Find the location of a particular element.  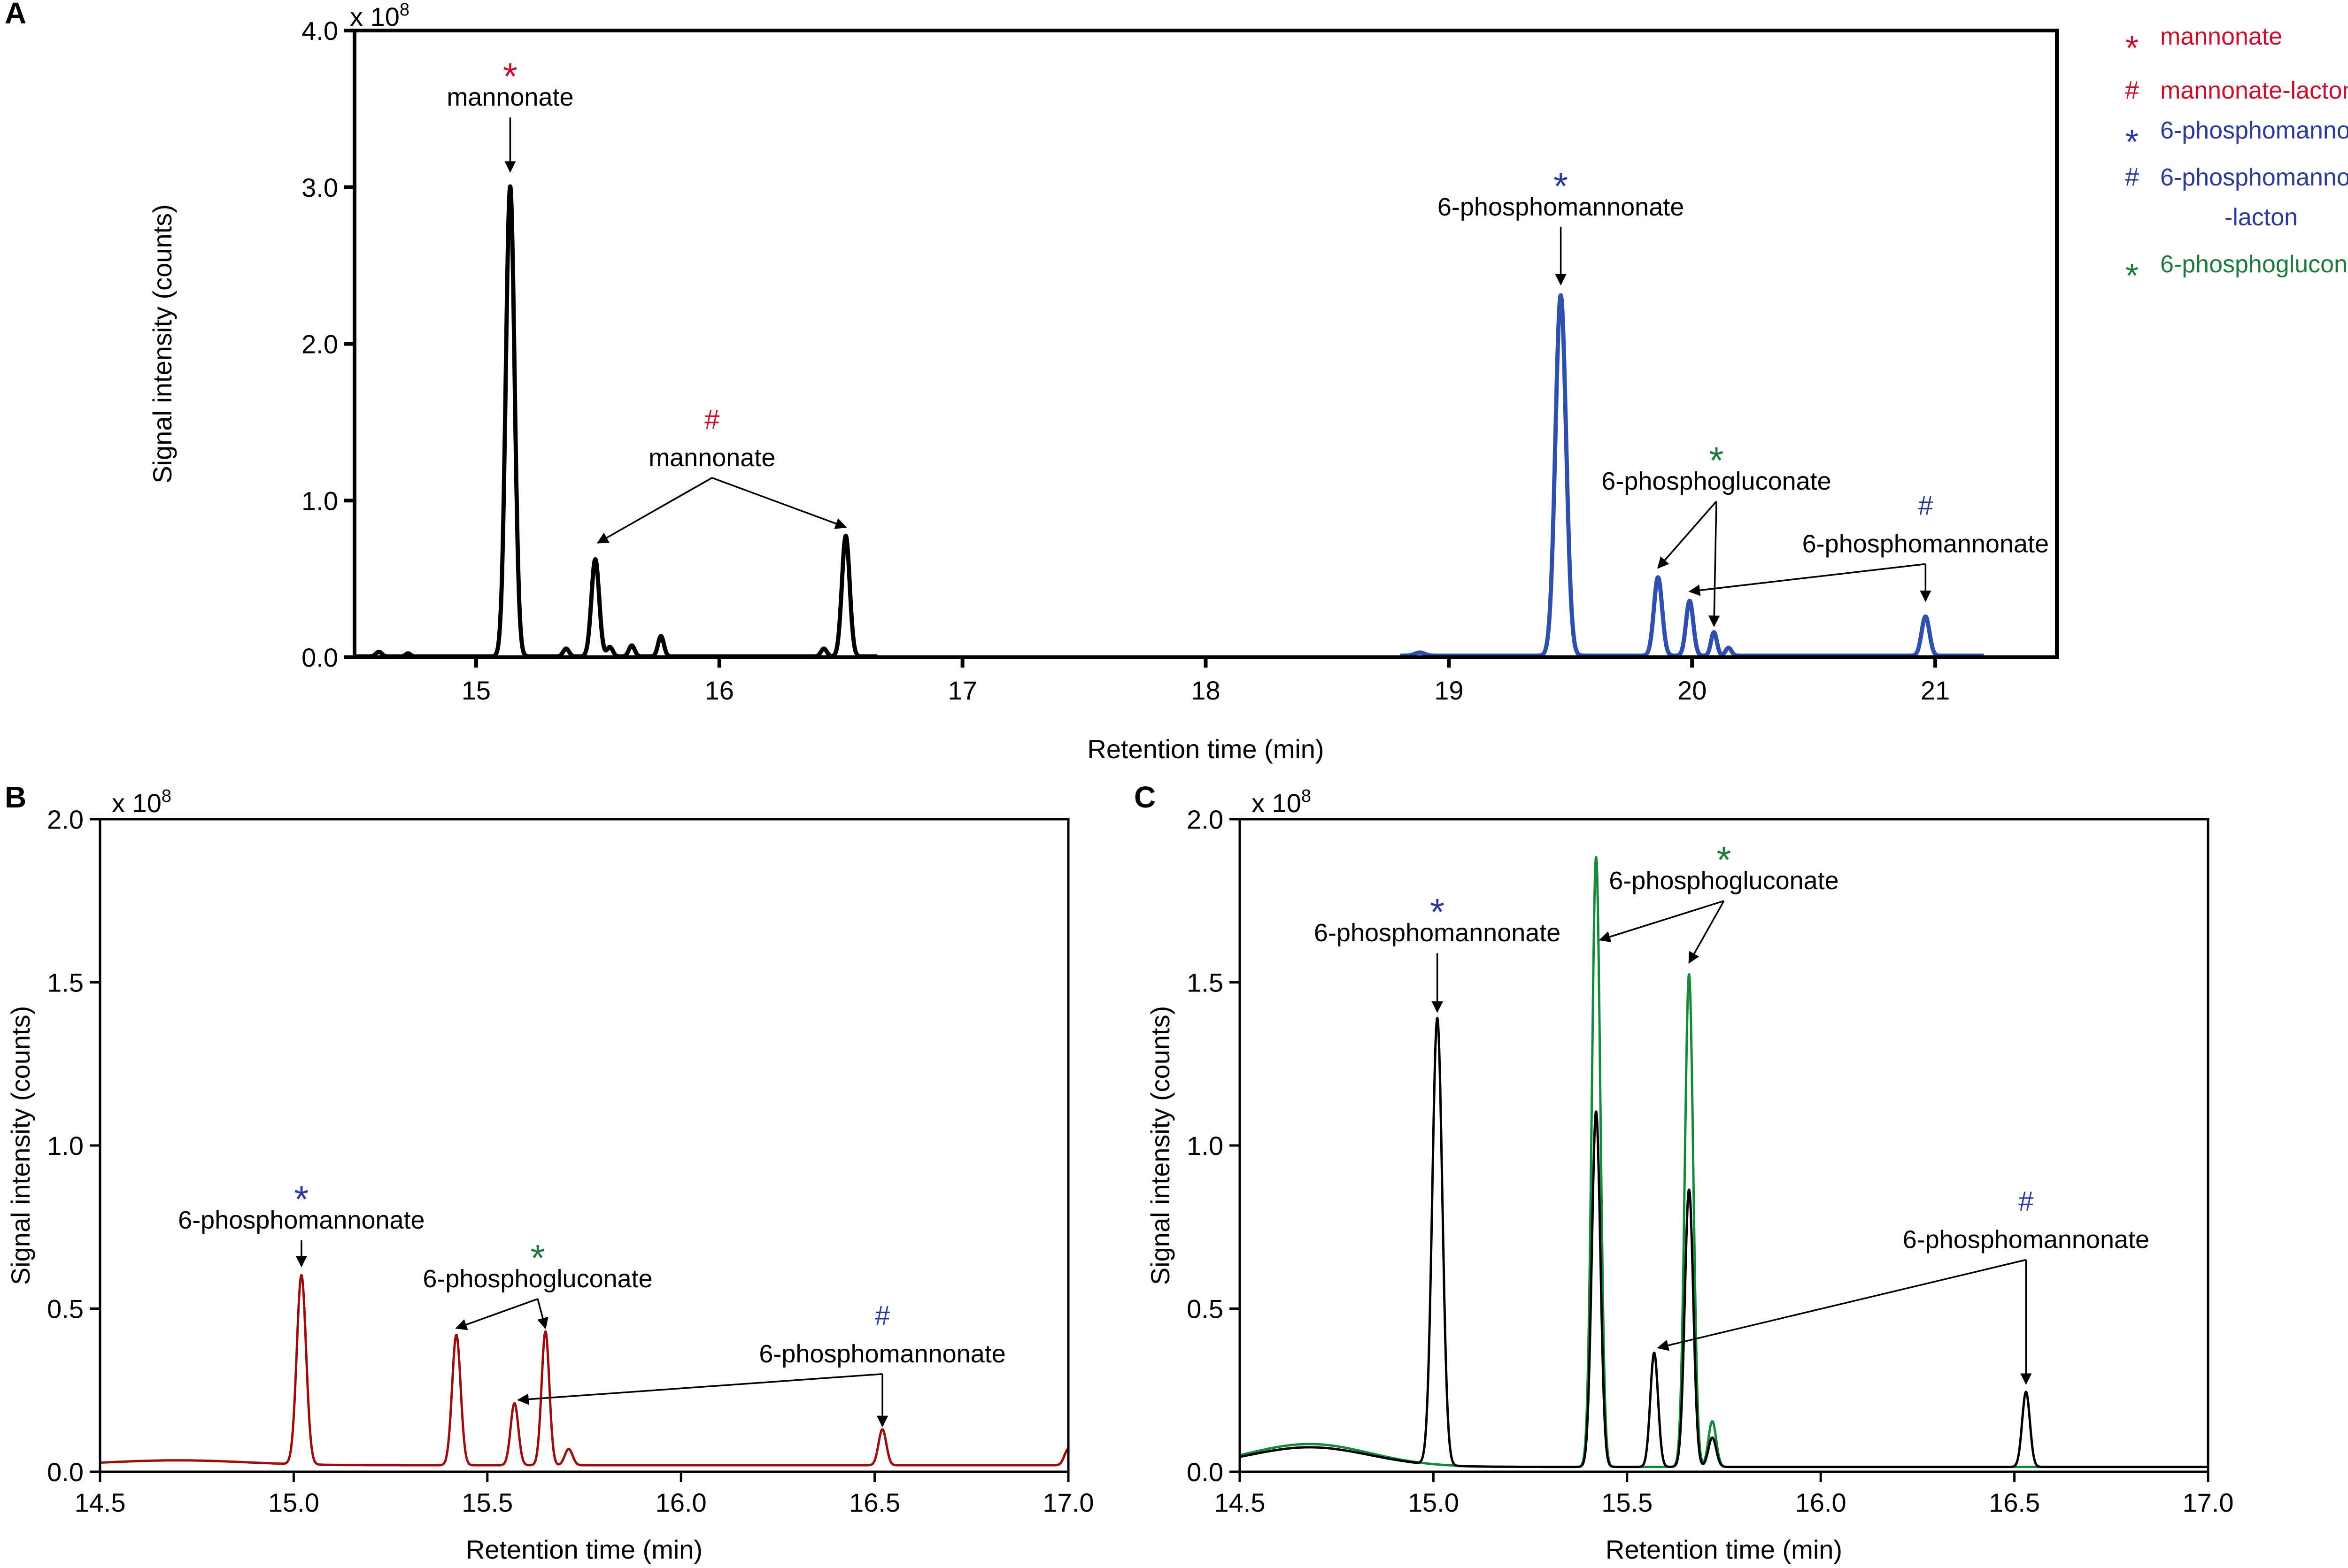

x-tick-label: 17.0 is located at coordinates (2208, 1503).